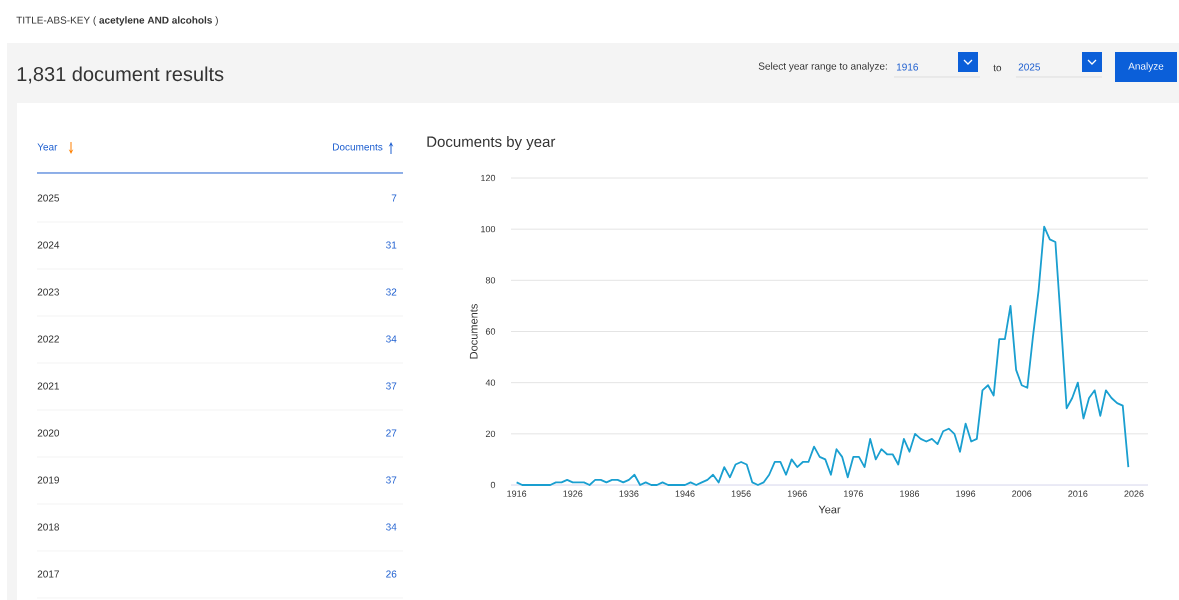  Describe the element at coordinates (48, 480) in the screenshot. I see `text: 2019` at that location.